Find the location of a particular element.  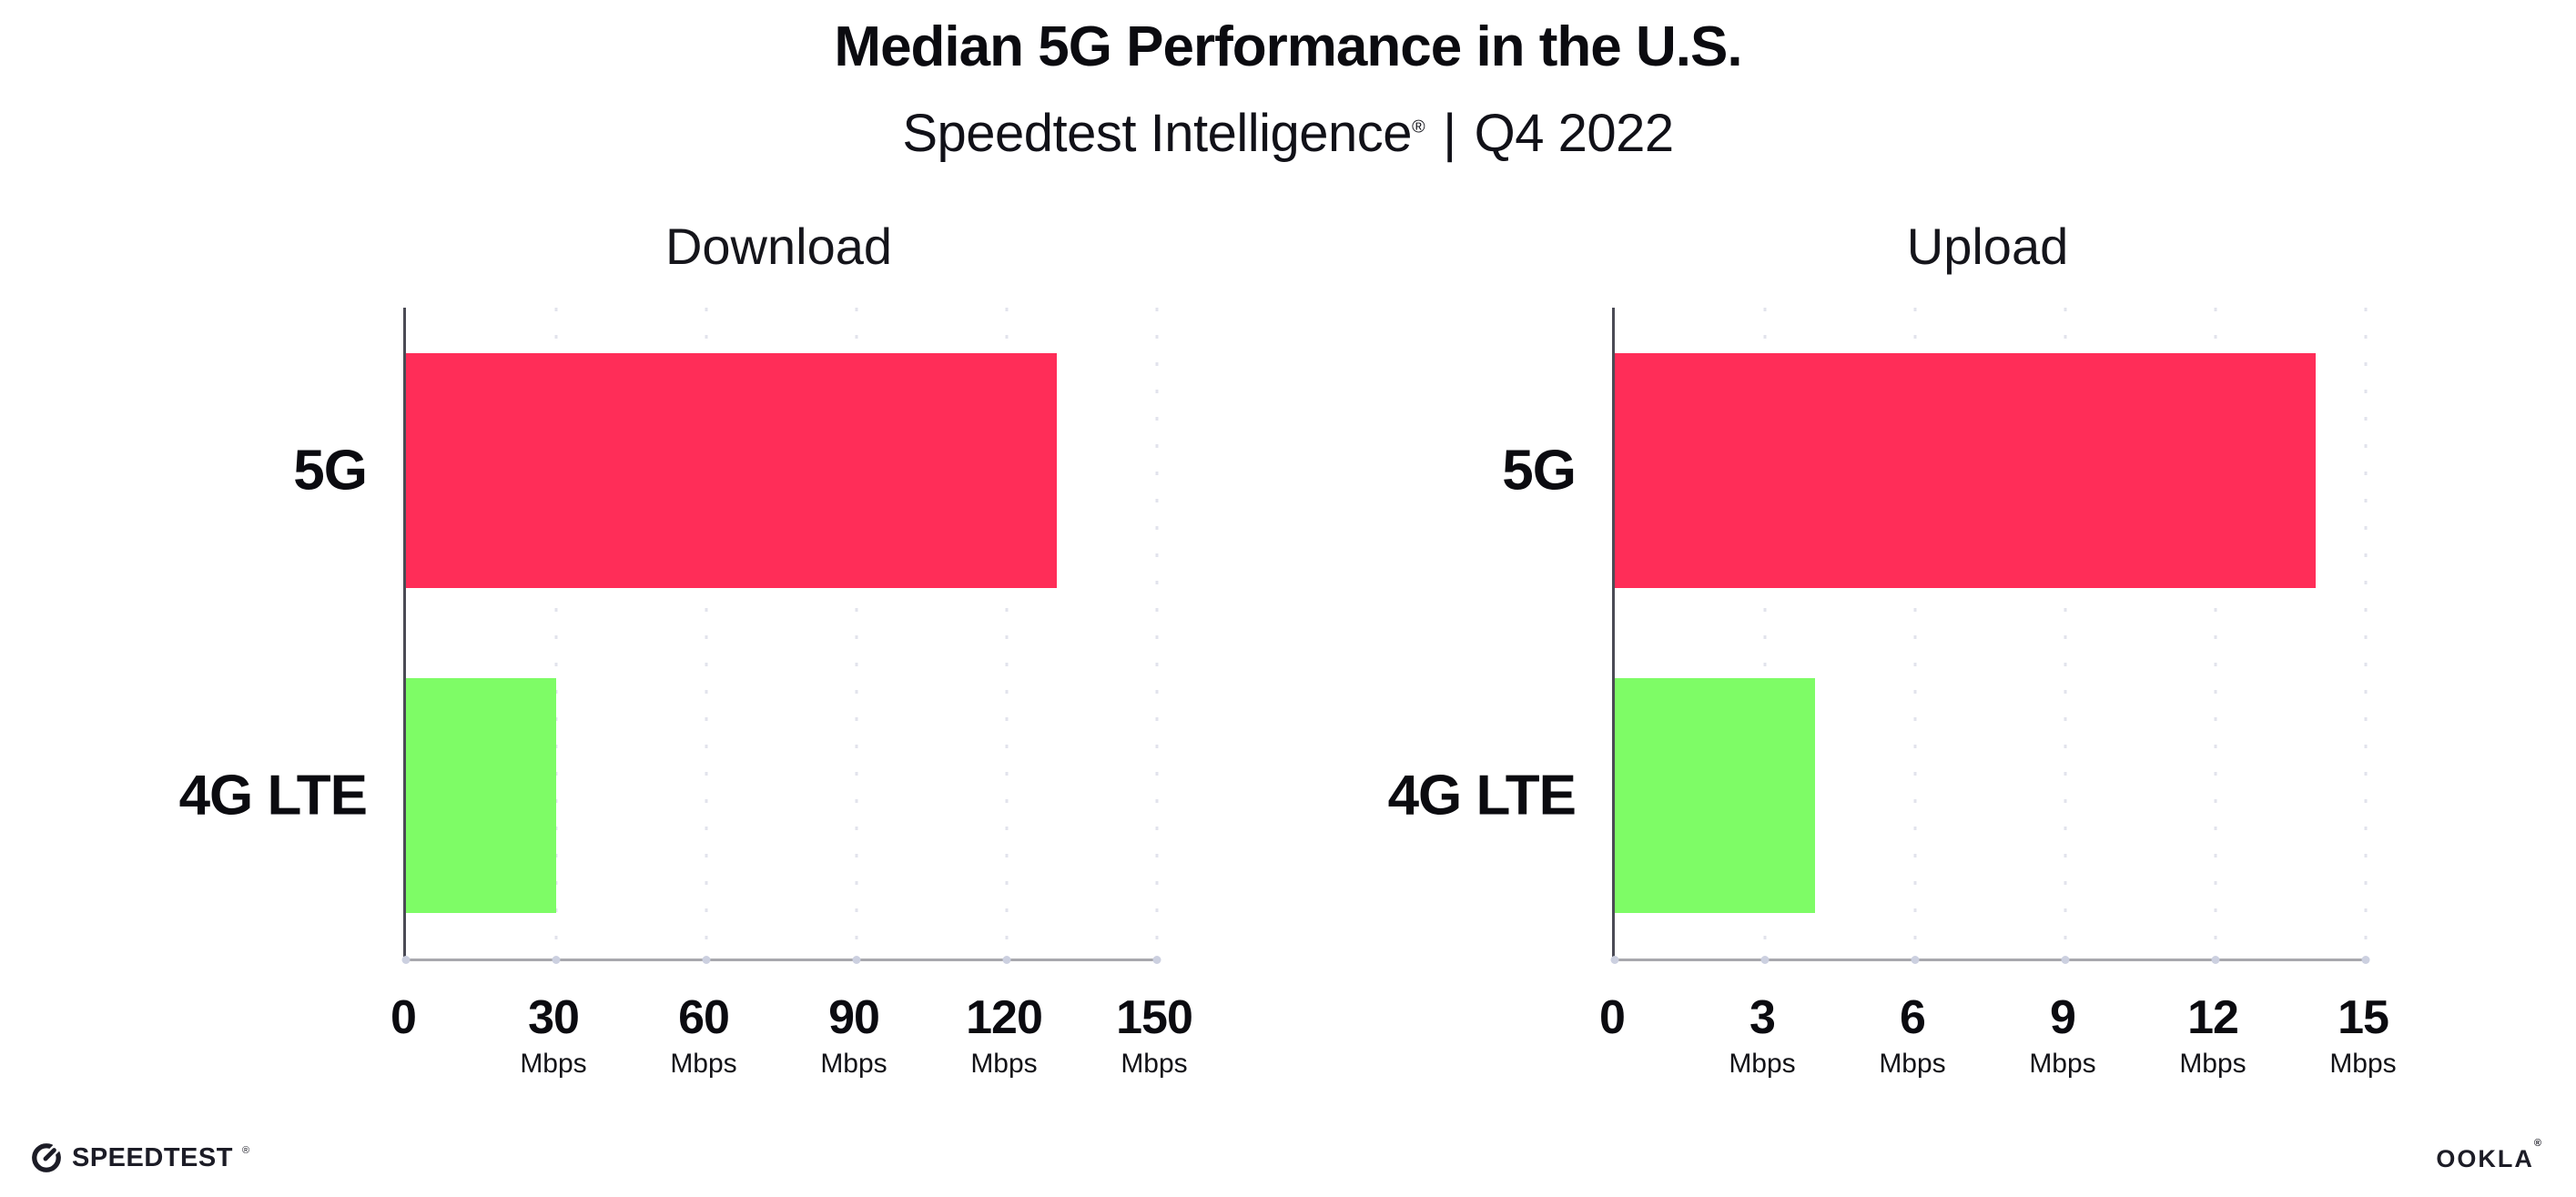

download-x-tick-0: 0 is located at coordinates (403, 1003).